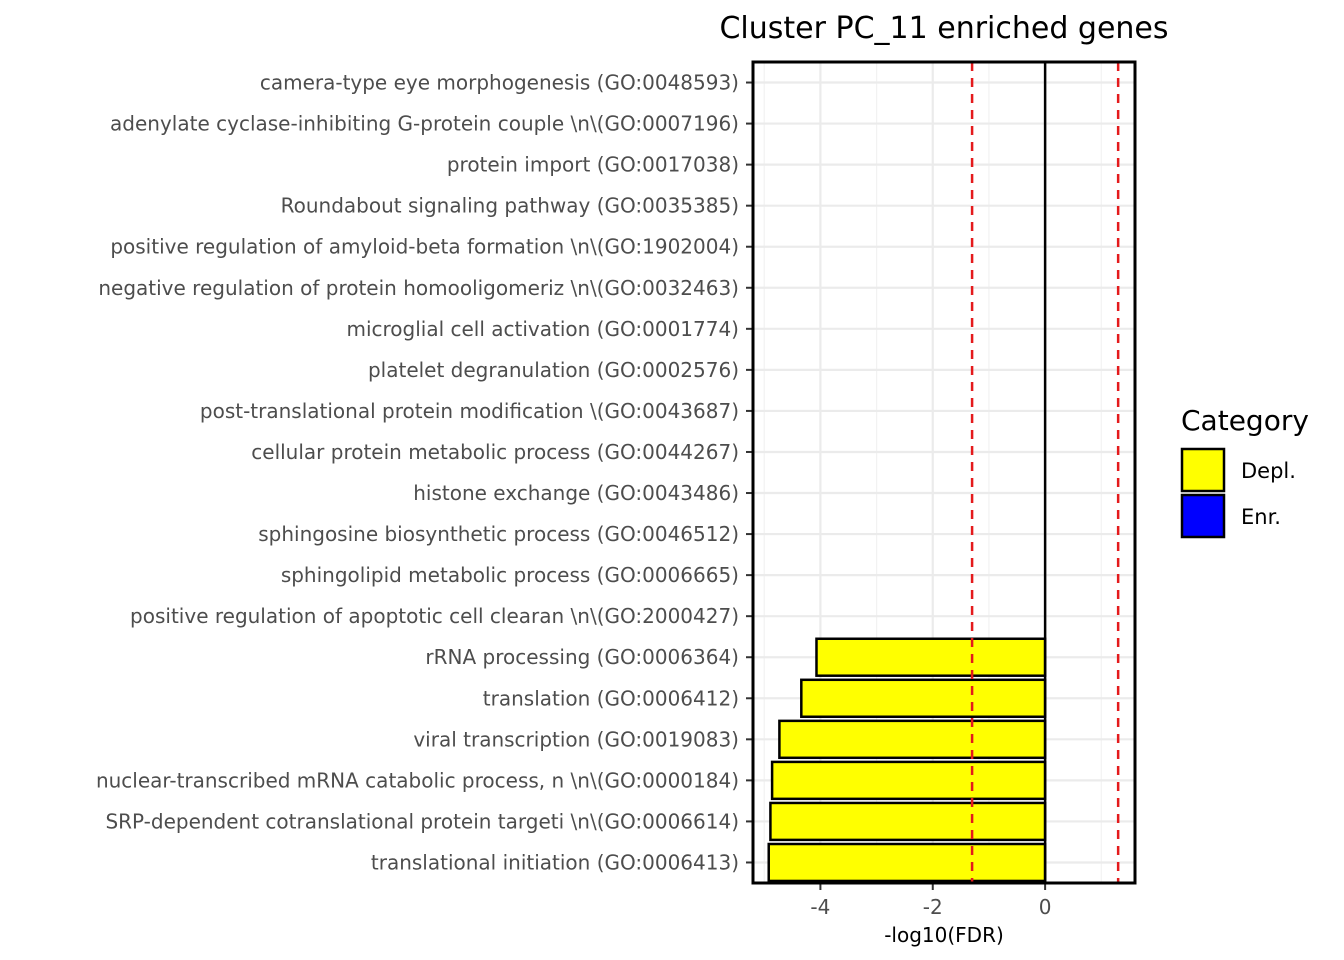 The width and height of the screenshot is (1344, 960). Describe the element at coordinates (611, 698) in the screenshot. I see `y-tick-label: translation (GO:0006412)` at that location.